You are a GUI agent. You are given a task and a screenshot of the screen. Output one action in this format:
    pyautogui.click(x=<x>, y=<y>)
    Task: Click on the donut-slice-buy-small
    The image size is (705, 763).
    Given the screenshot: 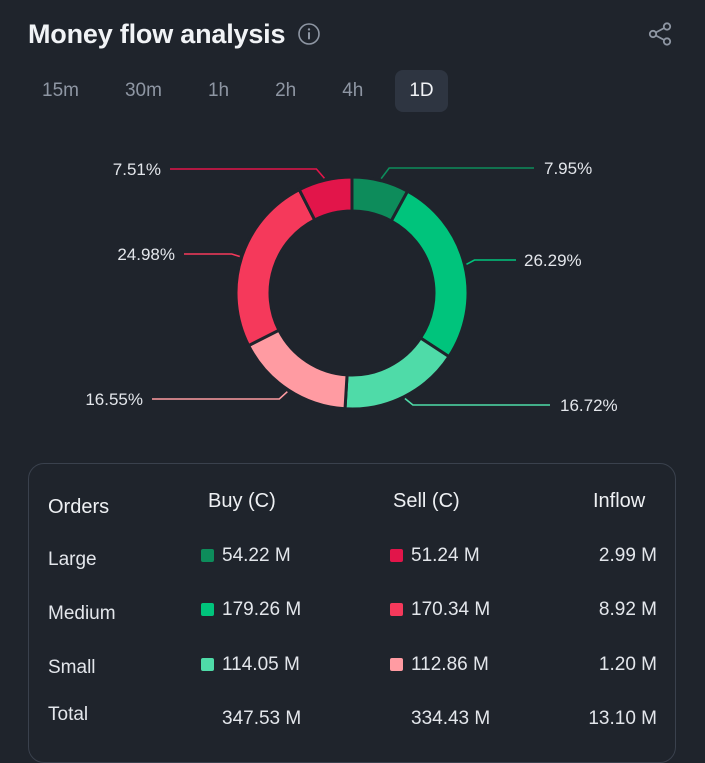 What is the action you would take?
    pyautogui.click(x=397, y=373)
    